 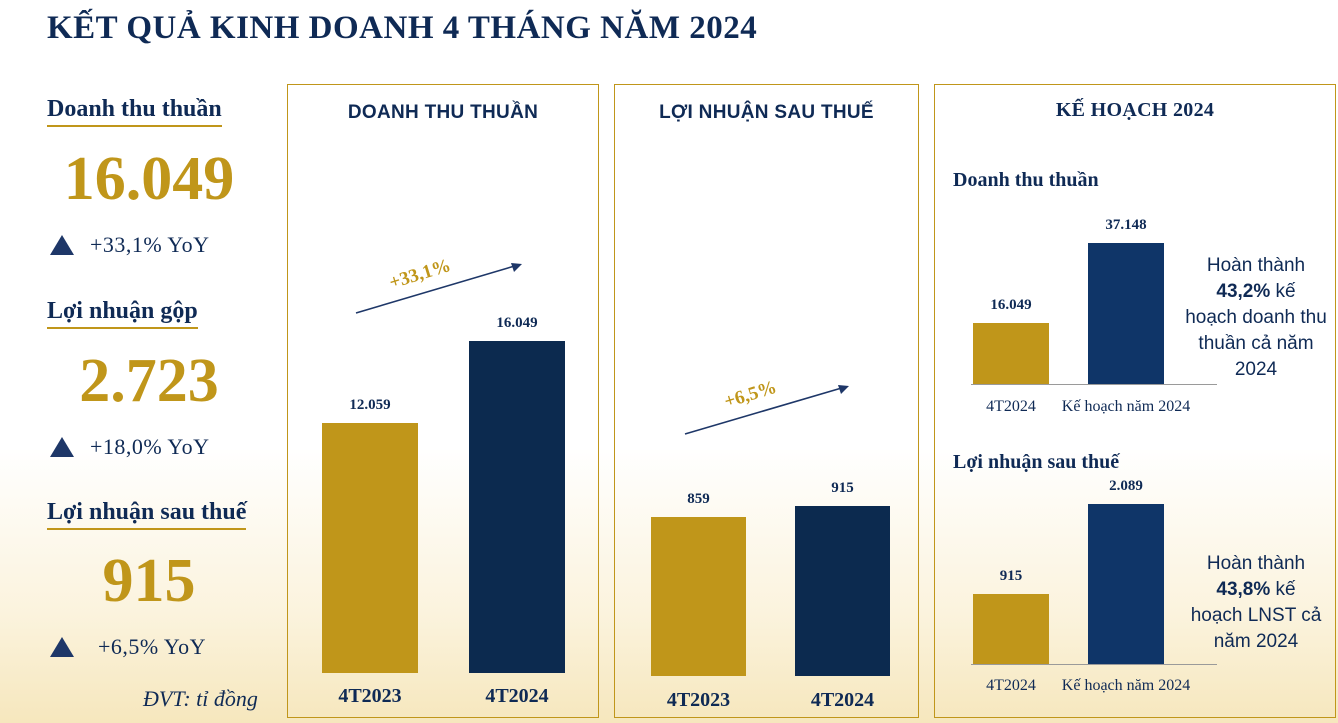 I want to click on unit-note: ĐVT: tỉ đồng, so click(x=200, y=698).